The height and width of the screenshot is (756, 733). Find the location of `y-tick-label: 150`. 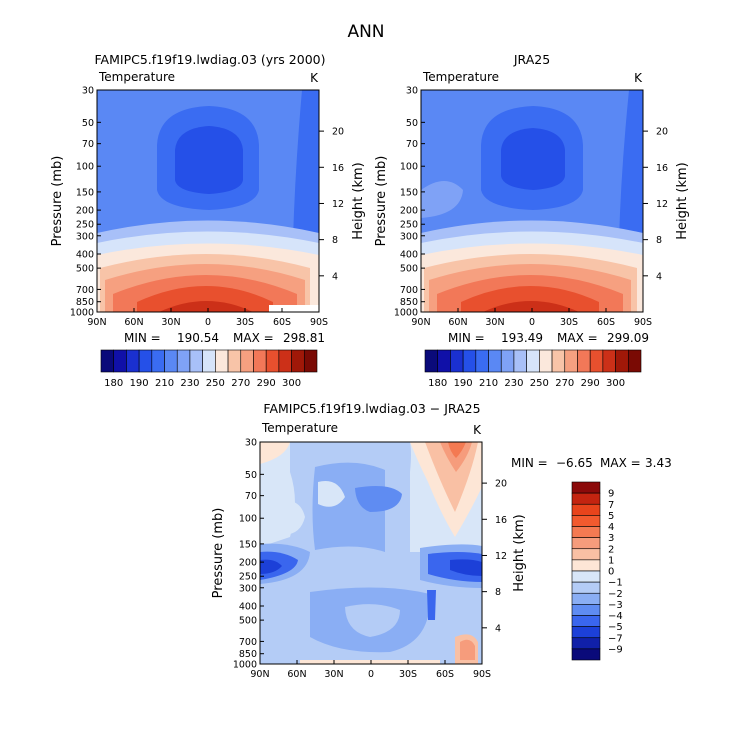

y-tick-label: 150 is located at coordinates (85, 192).